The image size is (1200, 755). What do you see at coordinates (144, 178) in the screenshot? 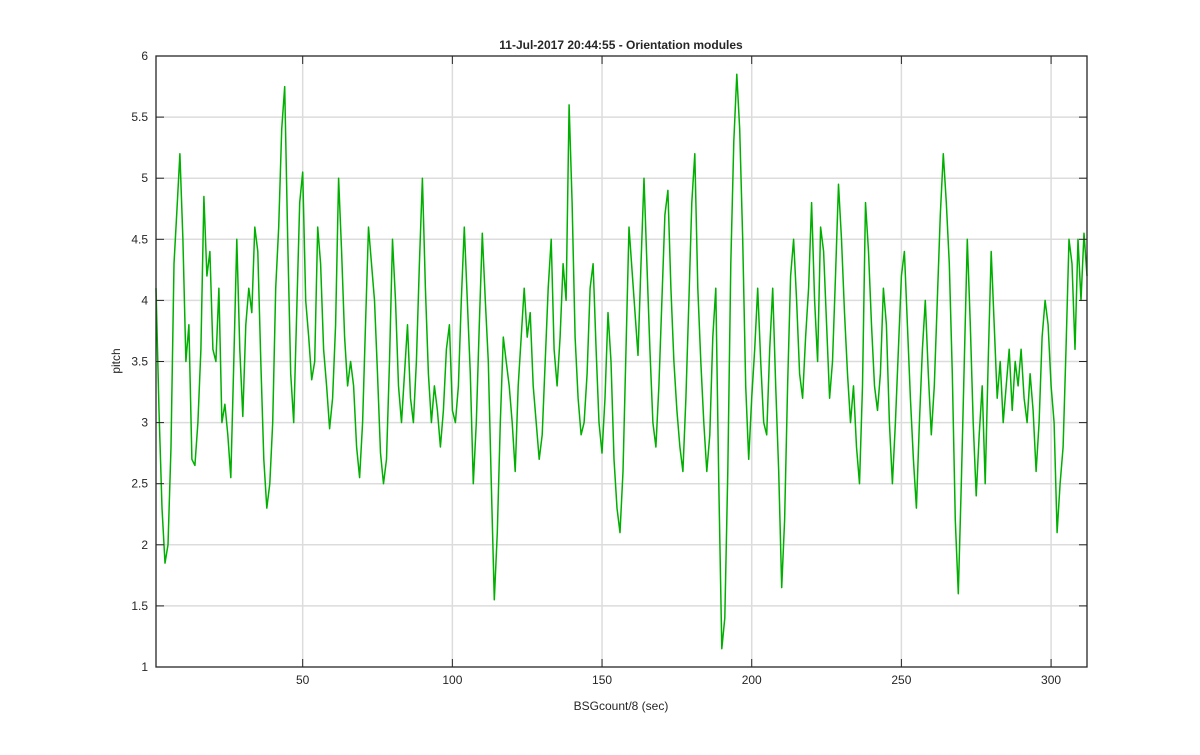
I see `y-tick-label: 5` at bounding box center [144, 178].